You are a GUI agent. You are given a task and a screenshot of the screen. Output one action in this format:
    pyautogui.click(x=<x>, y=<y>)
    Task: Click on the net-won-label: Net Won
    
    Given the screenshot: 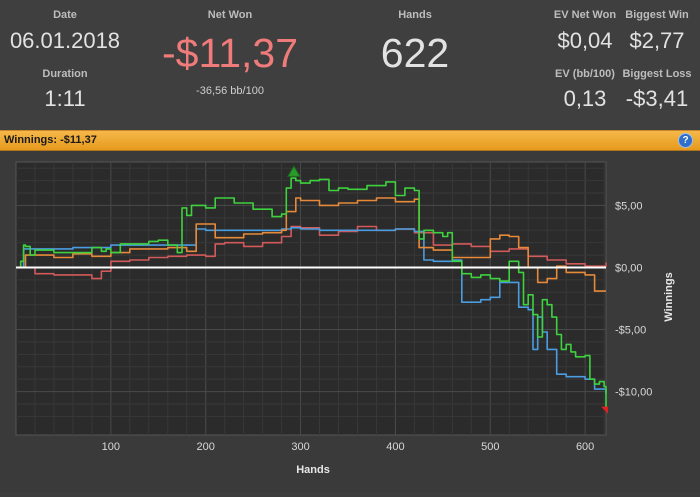 What is the action you would take?
    pyautogui.click(x=230, y=15)
    